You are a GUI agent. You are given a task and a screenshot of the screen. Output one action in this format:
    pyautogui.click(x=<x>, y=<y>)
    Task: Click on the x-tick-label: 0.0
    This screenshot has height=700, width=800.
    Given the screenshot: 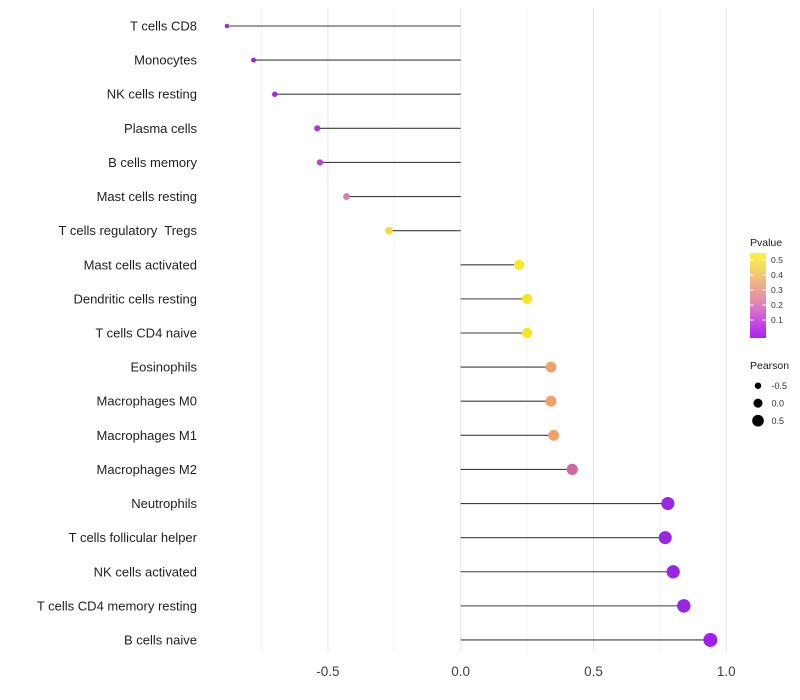 What is the action you would take?
    pyautogui.click(x=460, y=671)
    